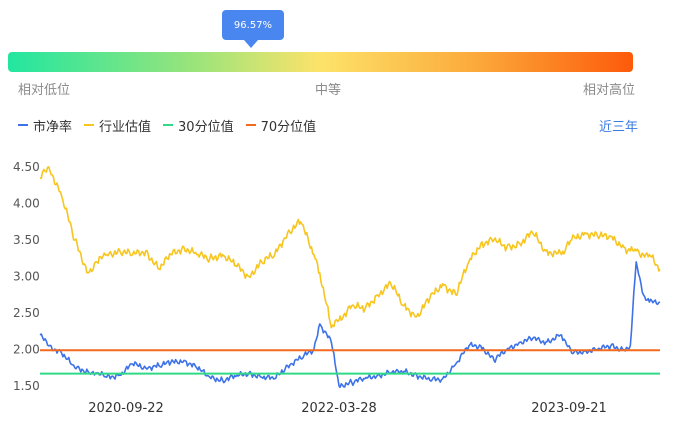  Describe the element at coordinates (53, 127) in the screenshot. I see `legend-label-pb: 市净率` at that location.